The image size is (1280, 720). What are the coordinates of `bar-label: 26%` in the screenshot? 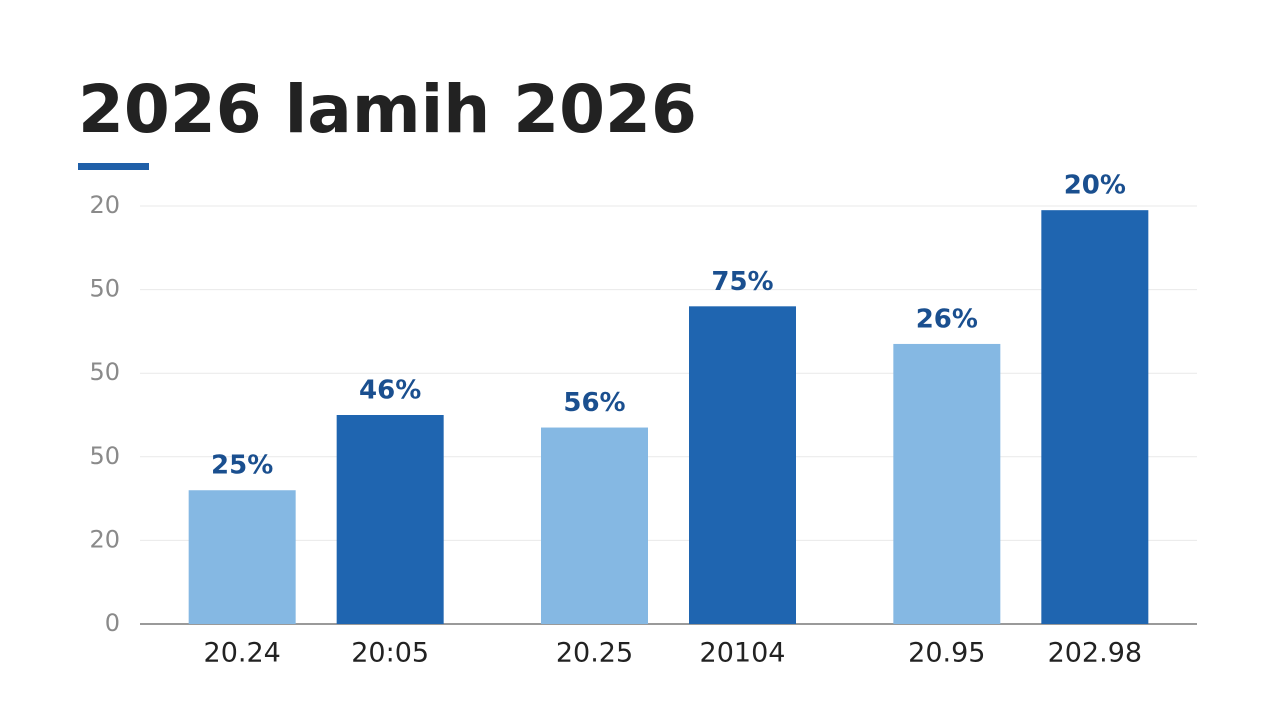 It's located at (947, 319).